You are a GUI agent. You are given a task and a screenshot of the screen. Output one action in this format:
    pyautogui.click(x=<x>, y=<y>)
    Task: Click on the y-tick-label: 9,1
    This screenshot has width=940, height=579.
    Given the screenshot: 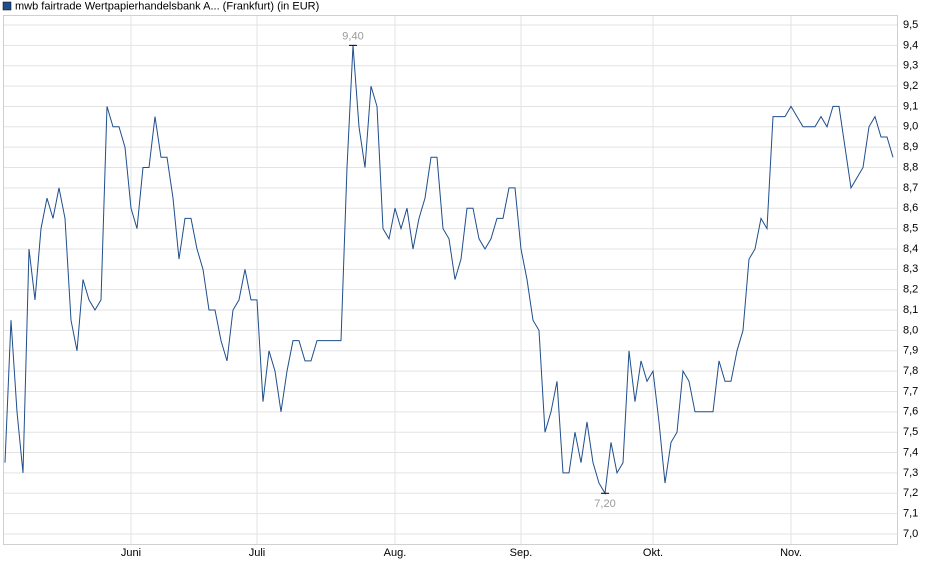 What is the action you would take?
    pyautogui.click(x=910, y=106)
    